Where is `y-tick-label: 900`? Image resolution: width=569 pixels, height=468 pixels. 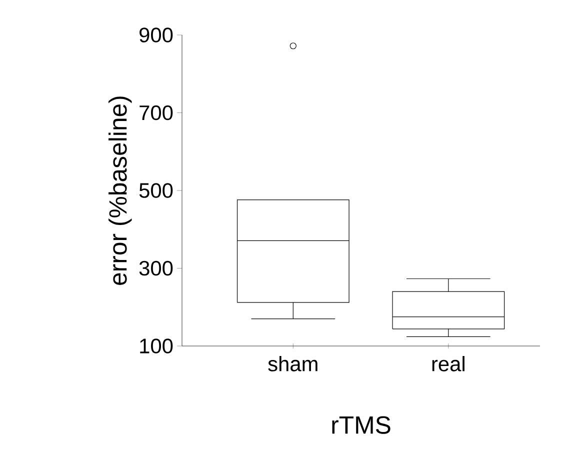 y-tick-label: 900 is located at coordinates (156, 35).